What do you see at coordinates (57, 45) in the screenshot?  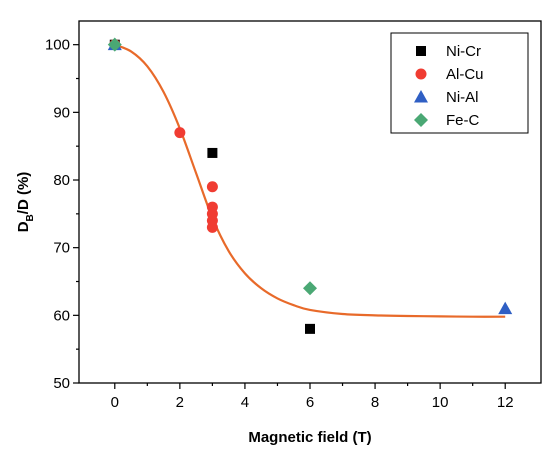 I see `y-tick-label: 100` at bounding box center [57, 45].